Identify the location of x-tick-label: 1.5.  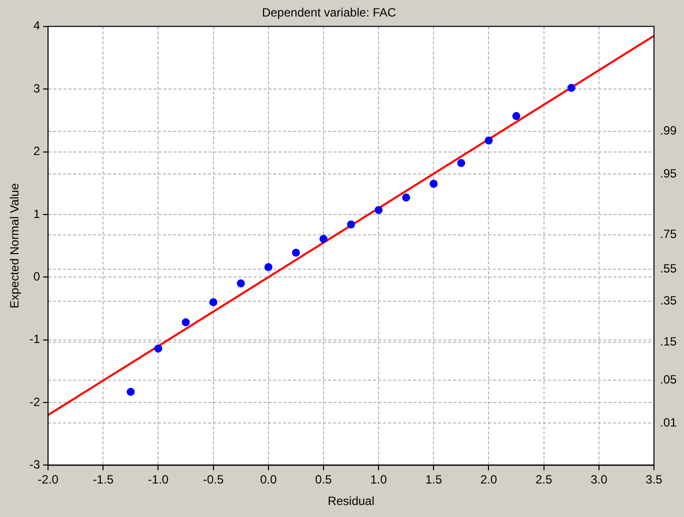
(433, 479).